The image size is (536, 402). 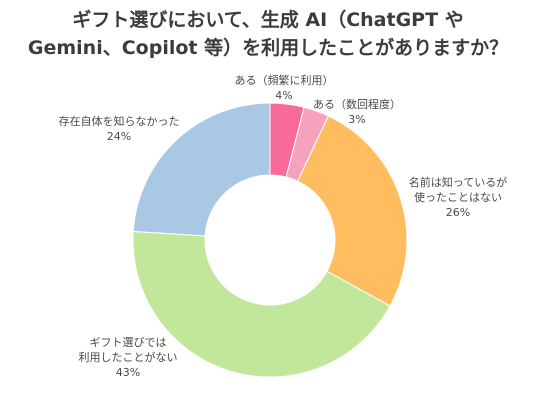 I want to click on slice-0-label-line-0: ある（頻繁に利用）, so click(x=284, y=80).